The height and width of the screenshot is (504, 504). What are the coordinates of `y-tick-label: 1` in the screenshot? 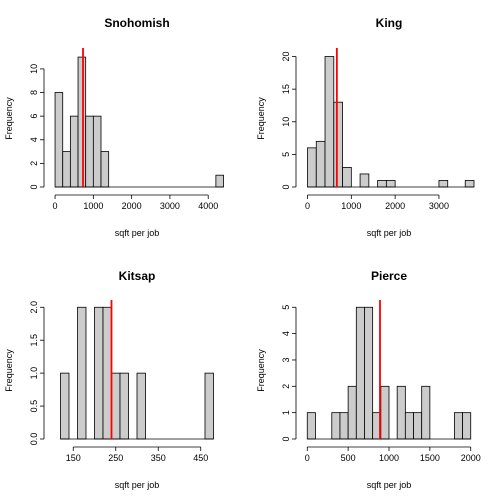 It's located at (286, 412).